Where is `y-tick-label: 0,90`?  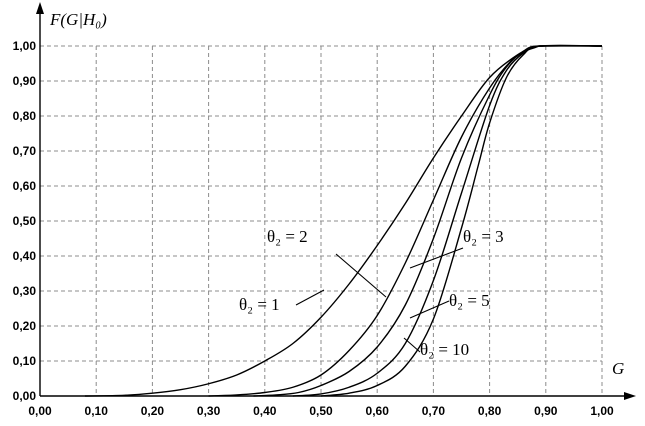
y-tick-label: 0,90 is located at coordinates (25, 81).